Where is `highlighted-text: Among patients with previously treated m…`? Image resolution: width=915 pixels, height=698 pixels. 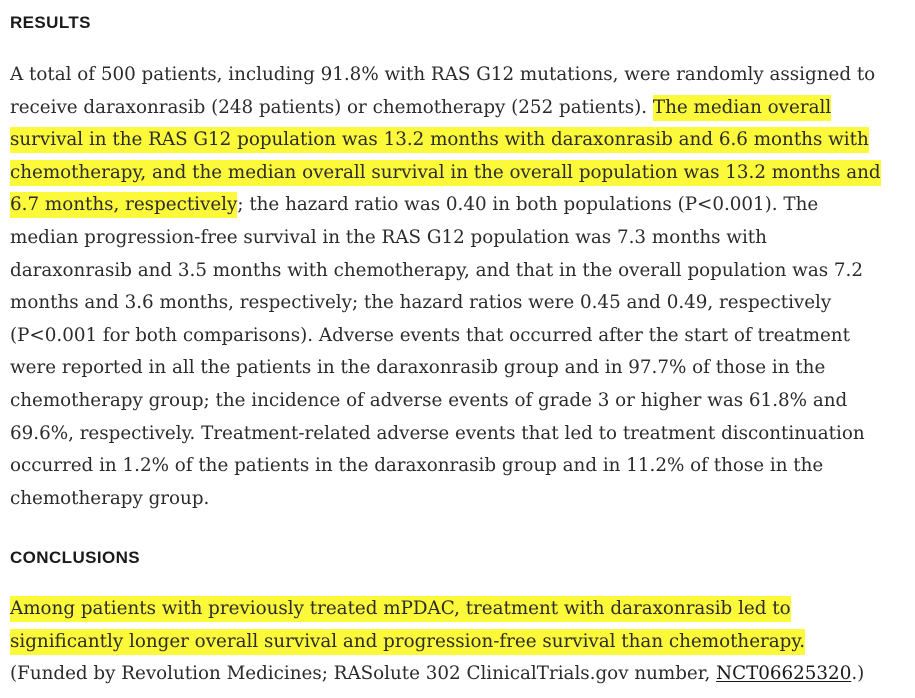
highlighted-text: Among patients with previously treated m… is located at coordinates (400, 609).